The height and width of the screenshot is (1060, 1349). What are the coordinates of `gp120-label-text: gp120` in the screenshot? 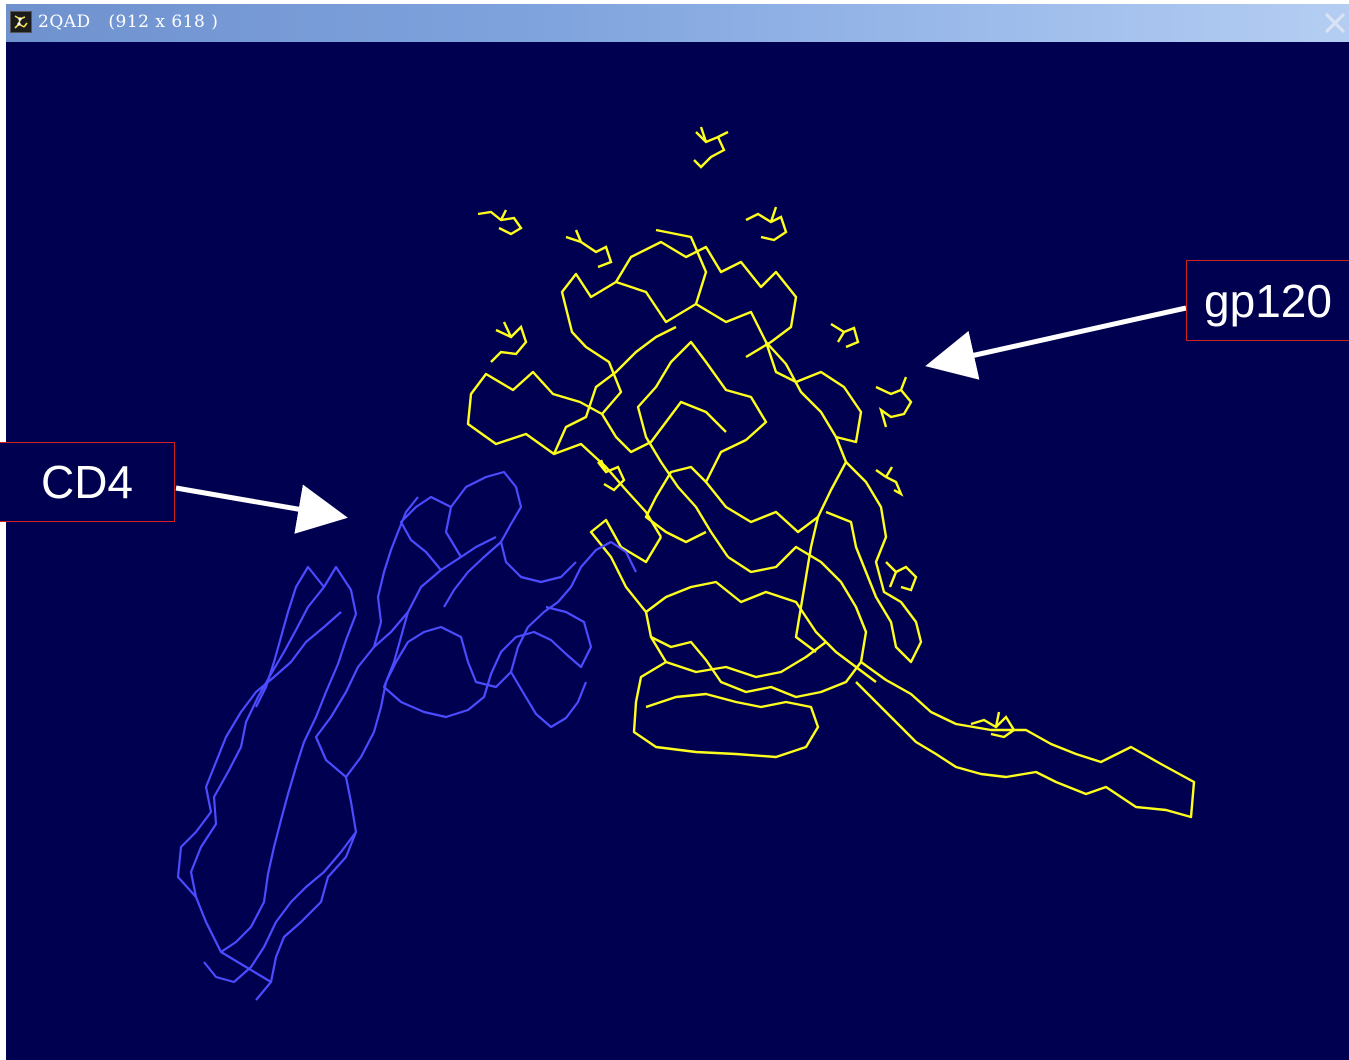 It's located at (1268, 300).